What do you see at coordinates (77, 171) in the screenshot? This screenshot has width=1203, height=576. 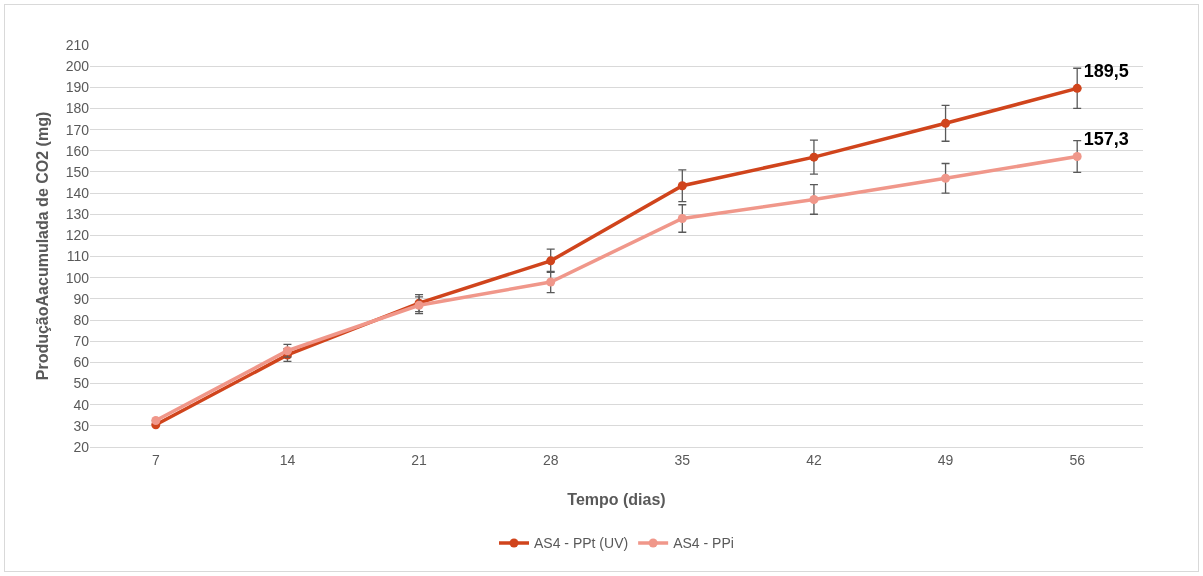 I see `y-tick-label: 150` at bounding box center [77, 171].